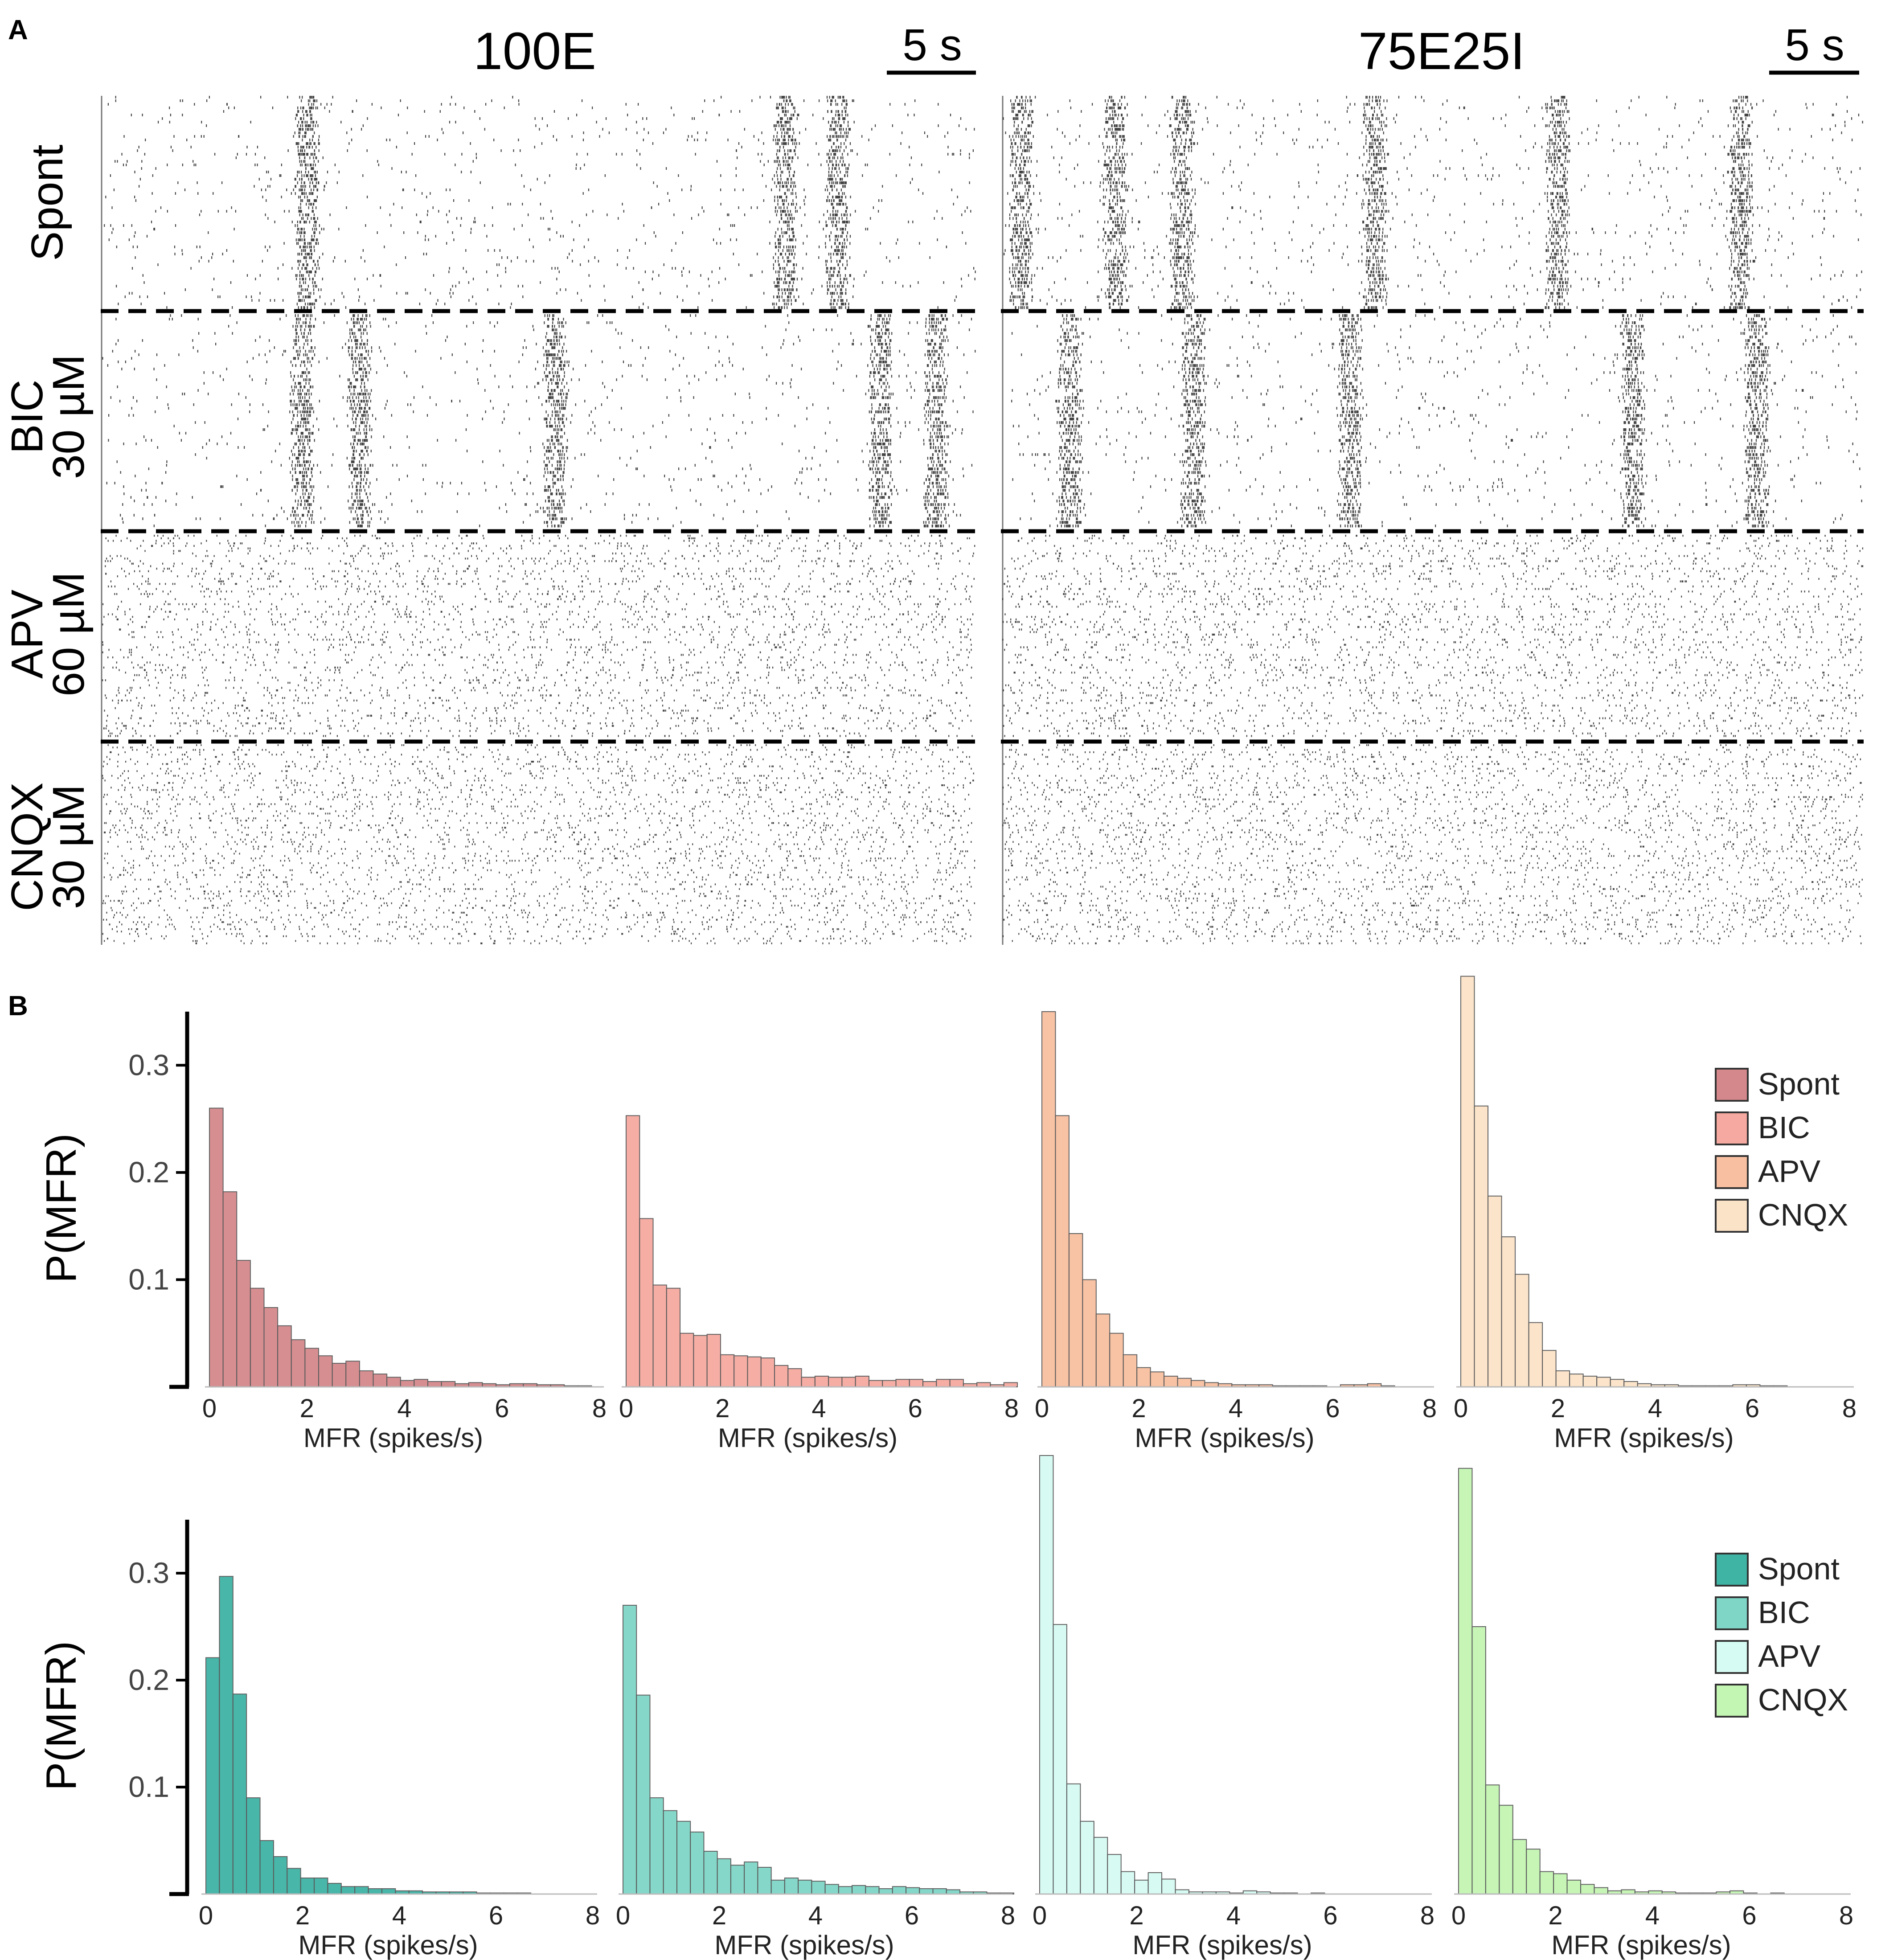 This screenshot has width=1877, height=1960. I want to click on condition-label-line: 60 µM, so click(69, 635).